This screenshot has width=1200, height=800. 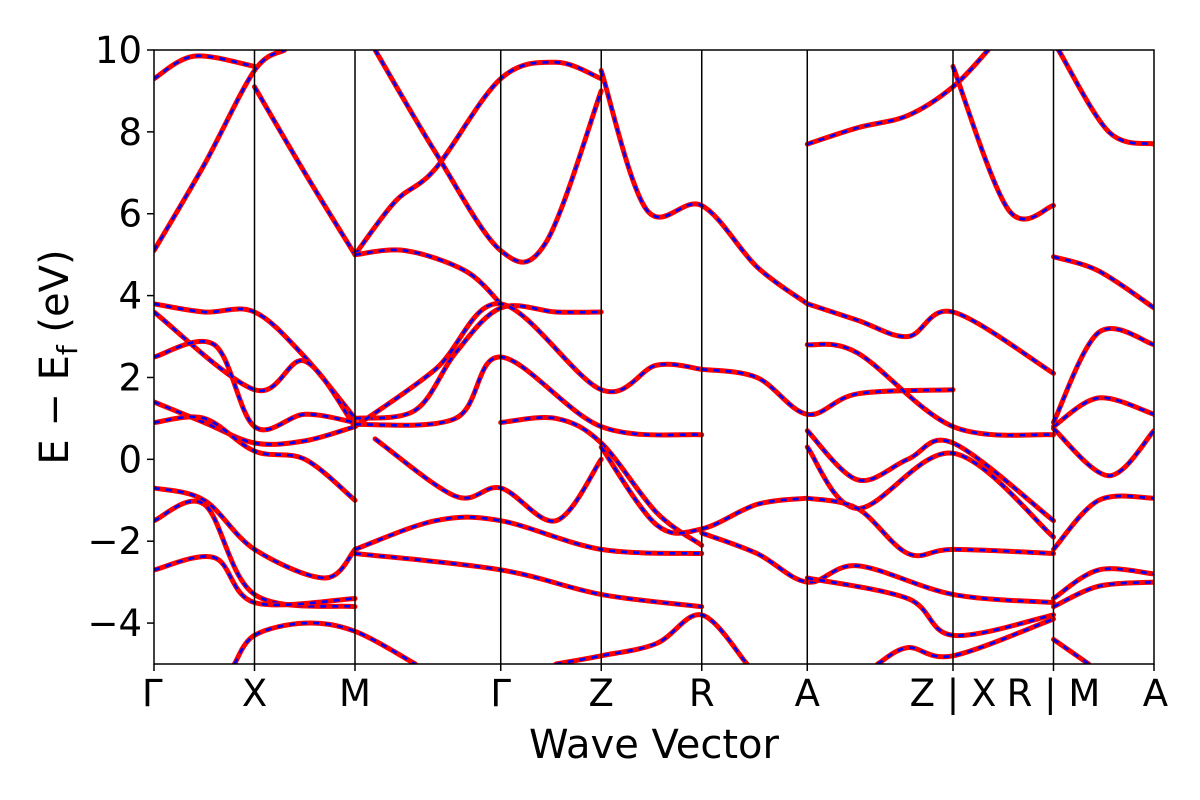 What do you see at coordinates (130, 296) in the screenshot?
I see `y-tick-label: 4` at bounding box center [130, 296].